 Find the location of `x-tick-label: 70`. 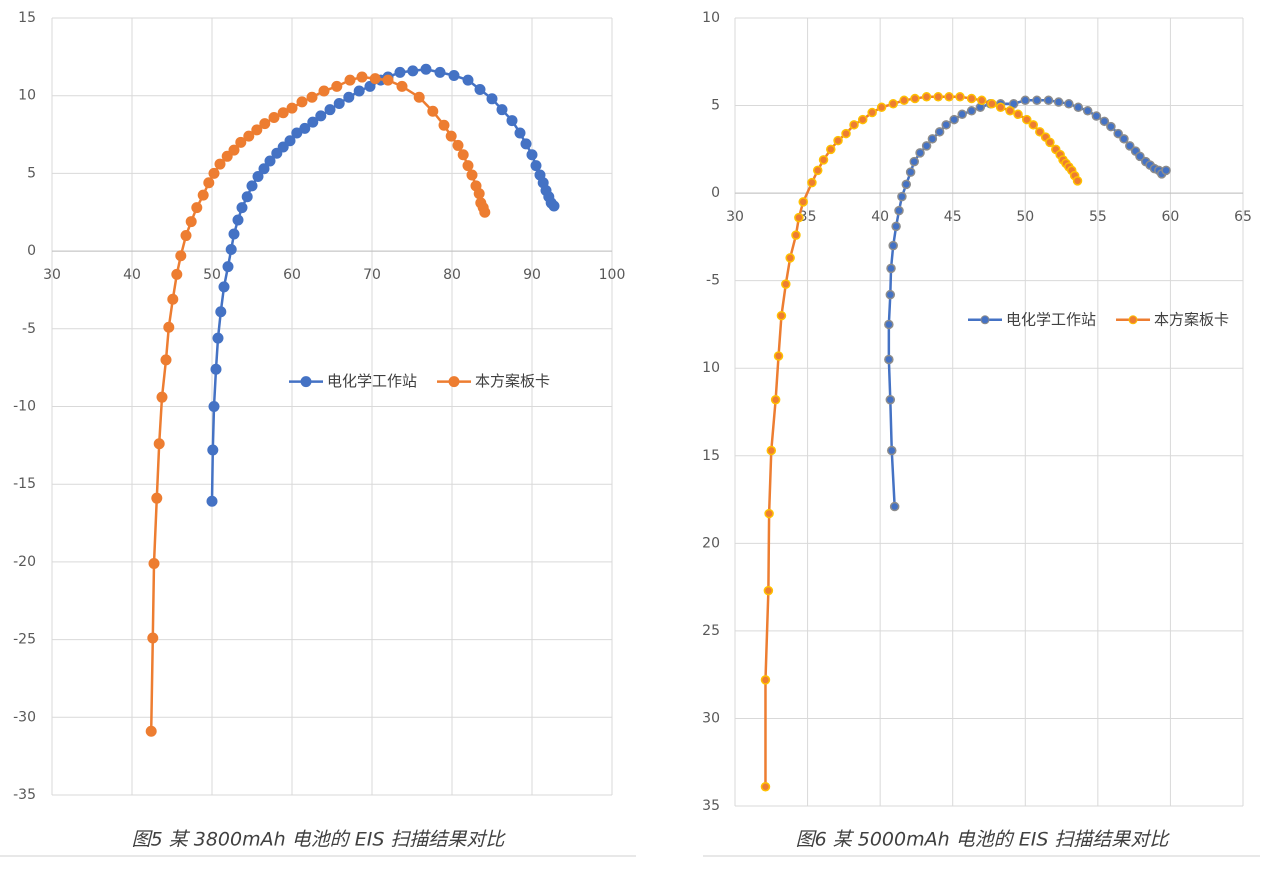

x-tick-label: 70 is located at coordinates (372, 275).